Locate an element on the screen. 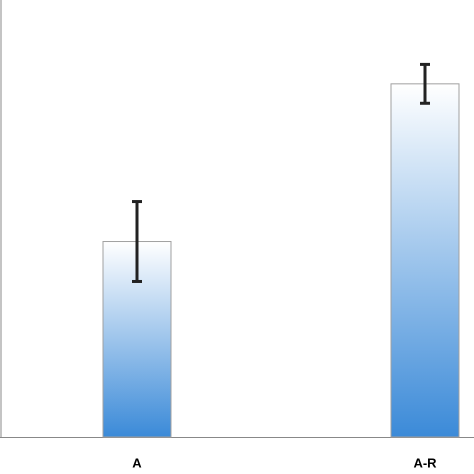 Image resolution: width=474 pixels, height=474 pixels. bar is located at coordinates (425, 260).